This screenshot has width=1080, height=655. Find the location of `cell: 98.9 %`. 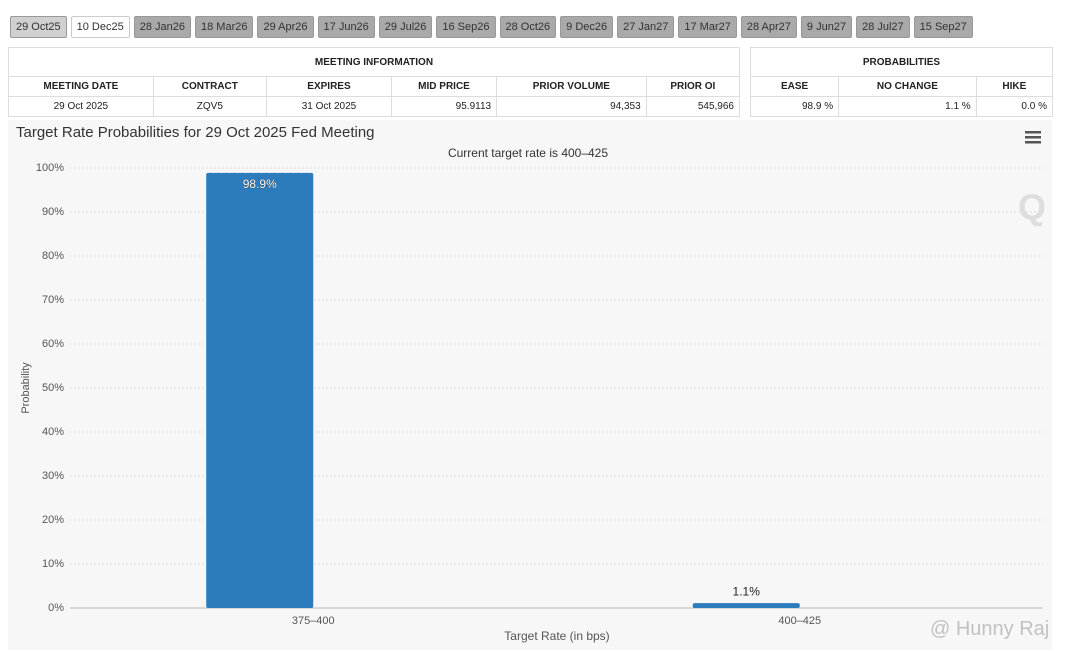

cell: 98.9 % is located at coordinates (794, 106).